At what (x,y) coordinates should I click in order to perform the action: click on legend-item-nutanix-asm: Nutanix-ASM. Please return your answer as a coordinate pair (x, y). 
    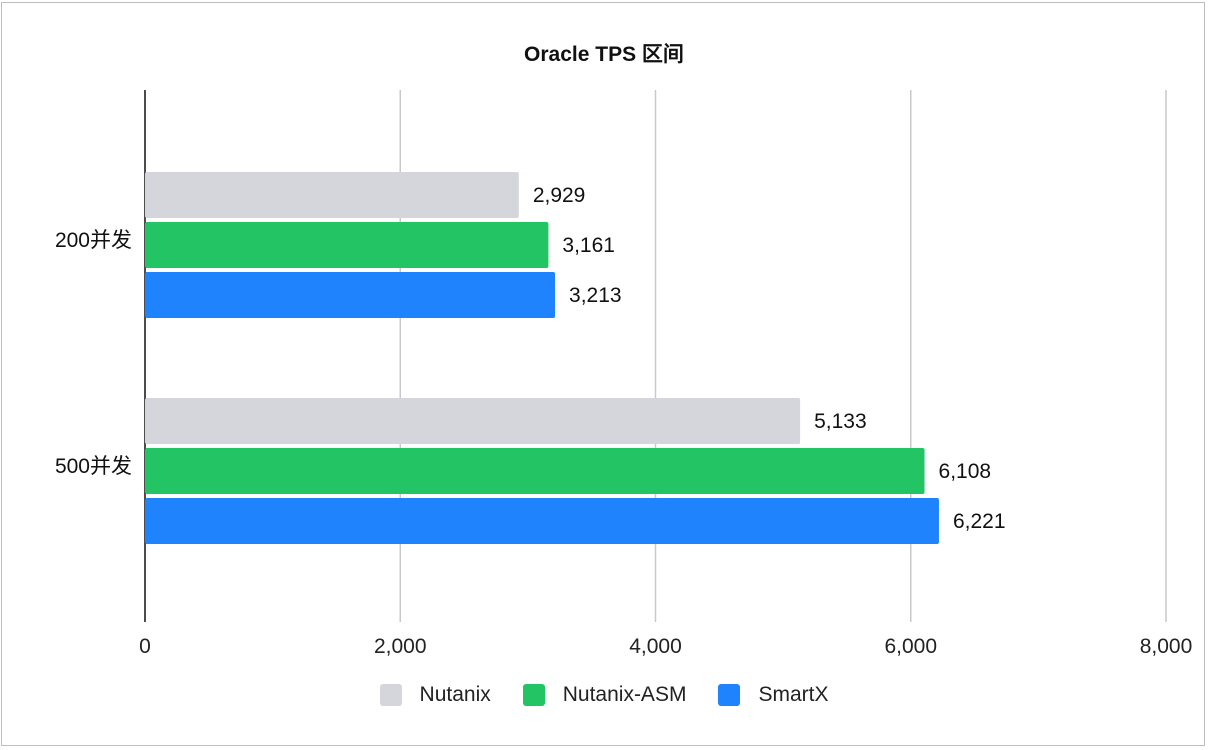
    Looking at the image, I should click on (604, 695).